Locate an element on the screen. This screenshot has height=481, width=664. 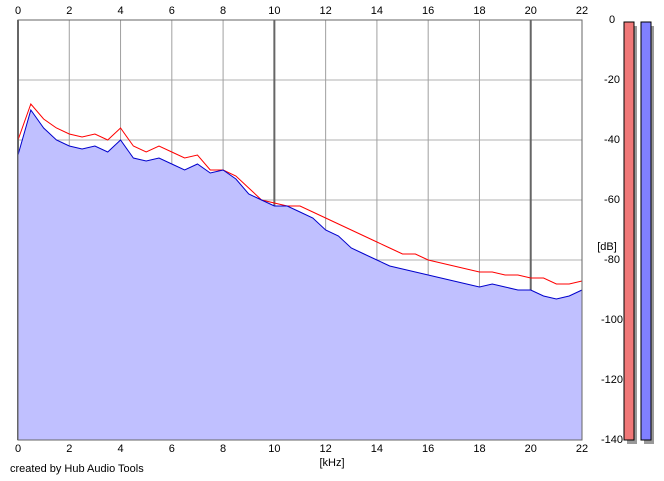
y-tick-label: -20 is located at coordinates (612, 80).